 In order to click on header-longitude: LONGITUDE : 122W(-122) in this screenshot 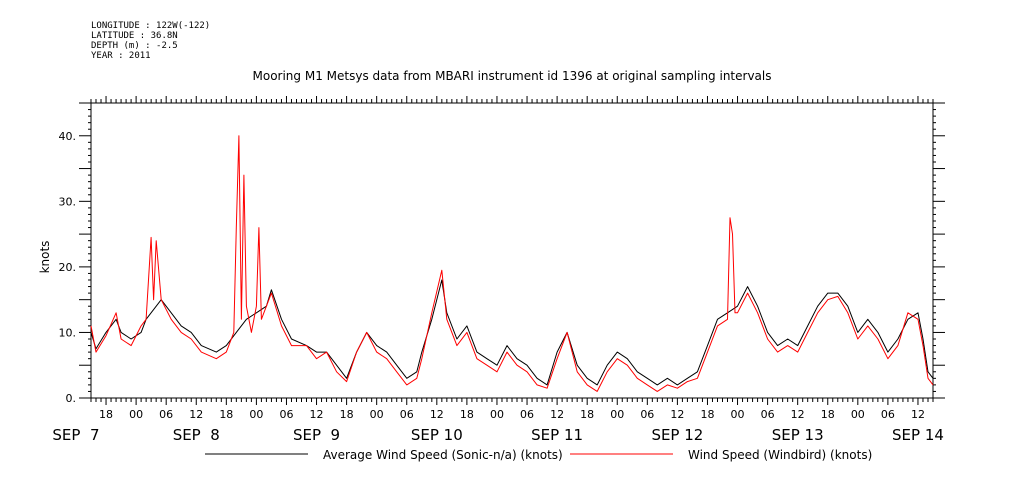, I will do `click(151, 26)`.